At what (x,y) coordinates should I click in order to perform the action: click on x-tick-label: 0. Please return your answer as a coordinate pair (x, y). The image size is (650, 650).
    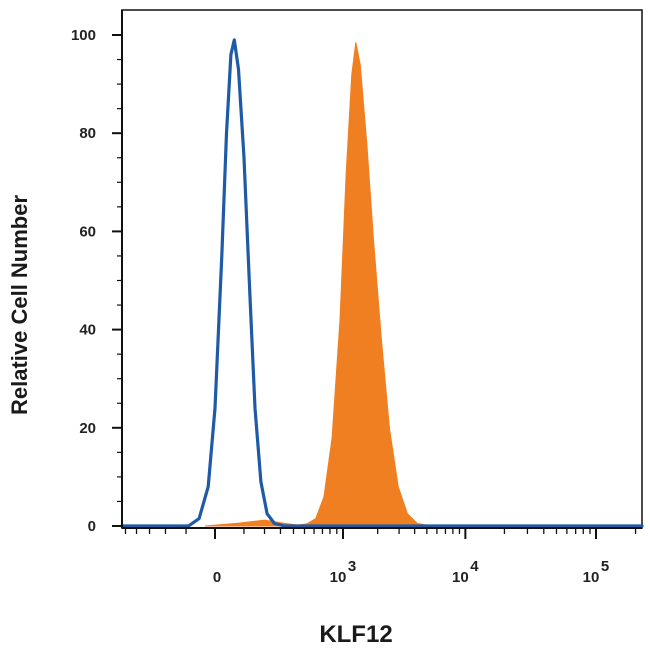
    Looking at the image, I should click on (217, 577).